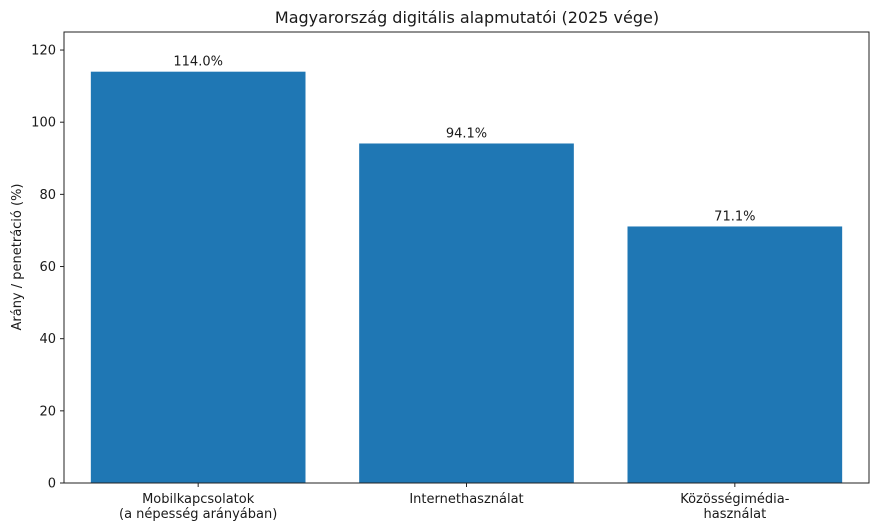  Describe the element at coordinates (466, 499) in the screenshot. I see `x-tick-label-2: Internethasználat` at that location.